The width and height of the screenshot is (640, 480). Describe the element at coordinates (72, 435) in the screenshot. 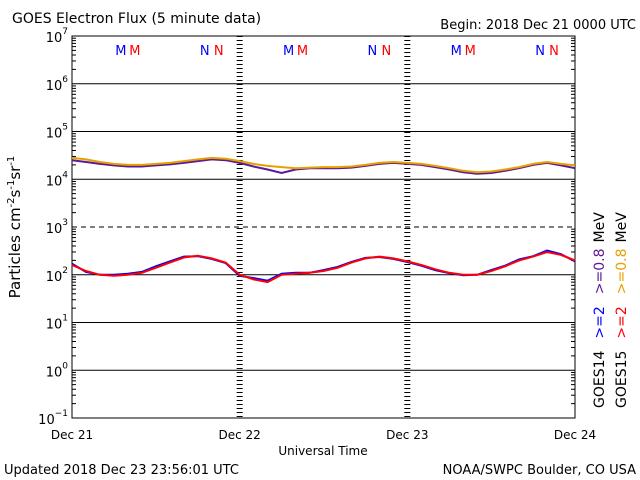

I see `x-tick-label: Dec 21` at that location.